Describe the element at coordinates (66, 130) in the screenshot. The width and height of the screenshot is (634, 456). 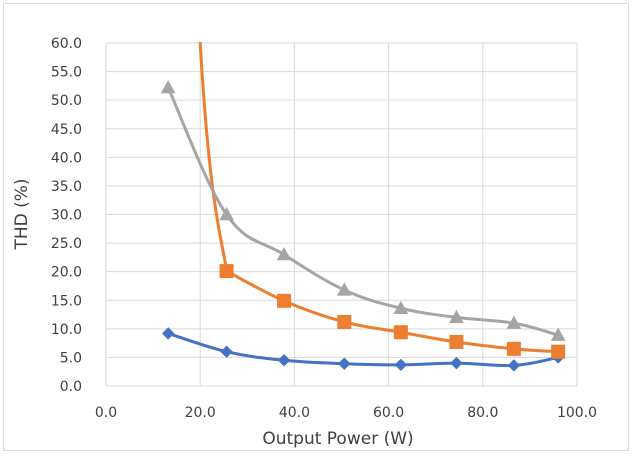
I see `y-tick-label: 45.0` at that location.